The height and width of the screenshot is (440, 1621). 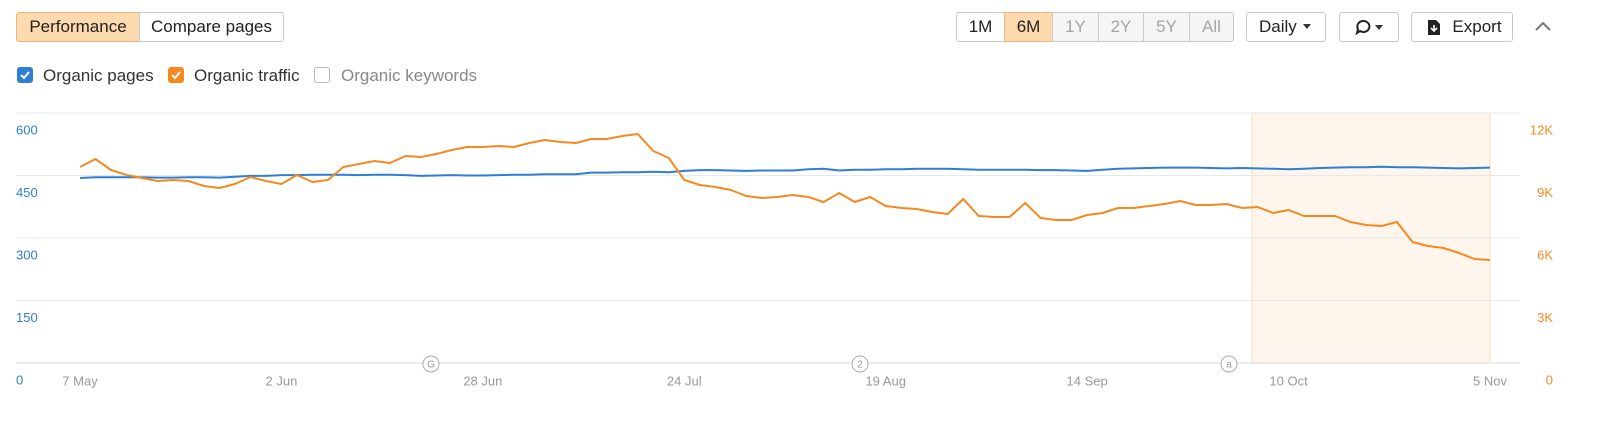 What do you see at coordinates (1490, 380) in the screenshot?
I see `x-tick-label: 5 Nov` at bounding box center [1490, 380].